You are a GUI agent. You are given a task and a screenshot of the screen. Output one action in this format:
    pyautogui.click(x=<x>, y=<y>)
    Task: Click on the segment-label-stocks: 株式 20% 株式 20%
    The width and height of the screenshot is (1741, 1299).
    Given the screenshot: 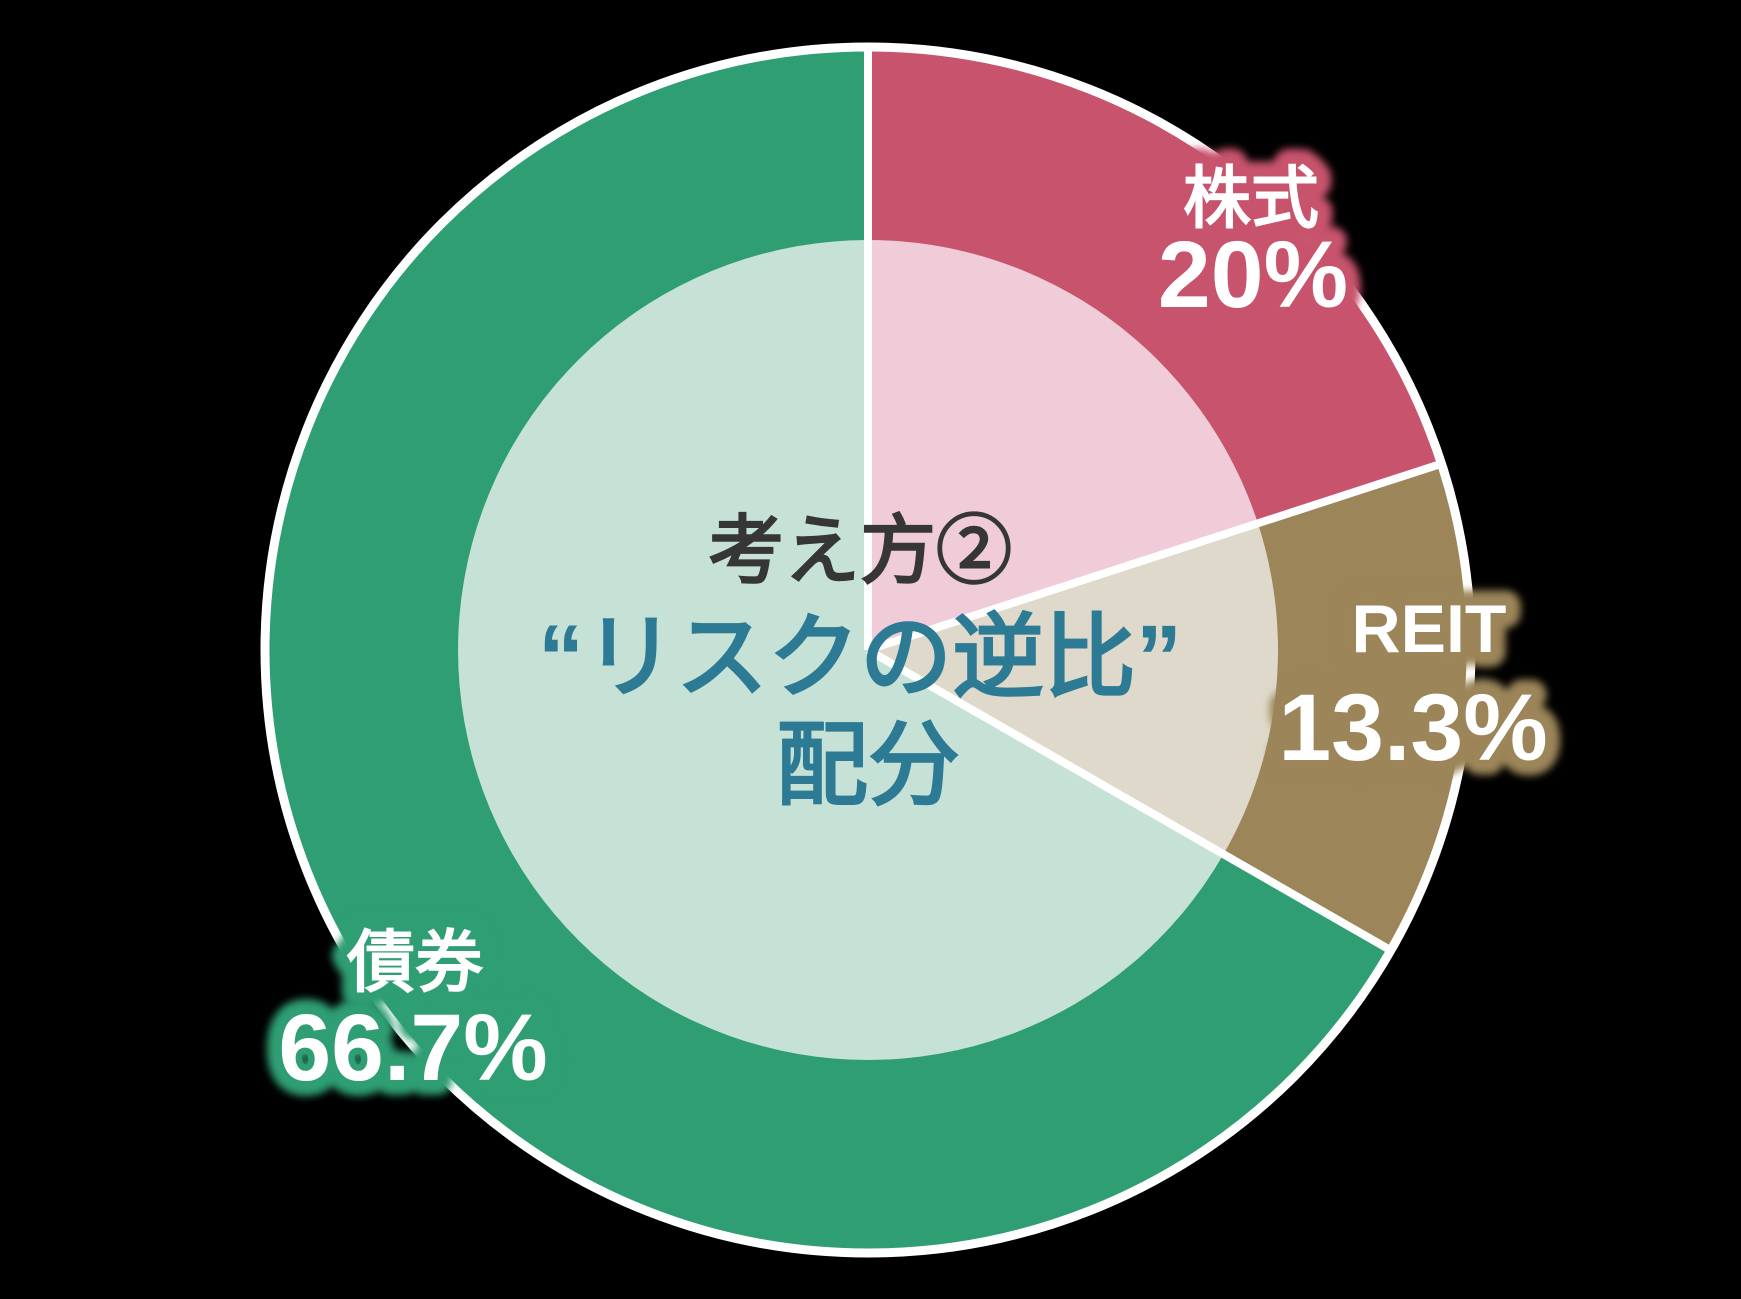 What is the action you would take?
    pyautogui.click(x=1253, y=244)
    